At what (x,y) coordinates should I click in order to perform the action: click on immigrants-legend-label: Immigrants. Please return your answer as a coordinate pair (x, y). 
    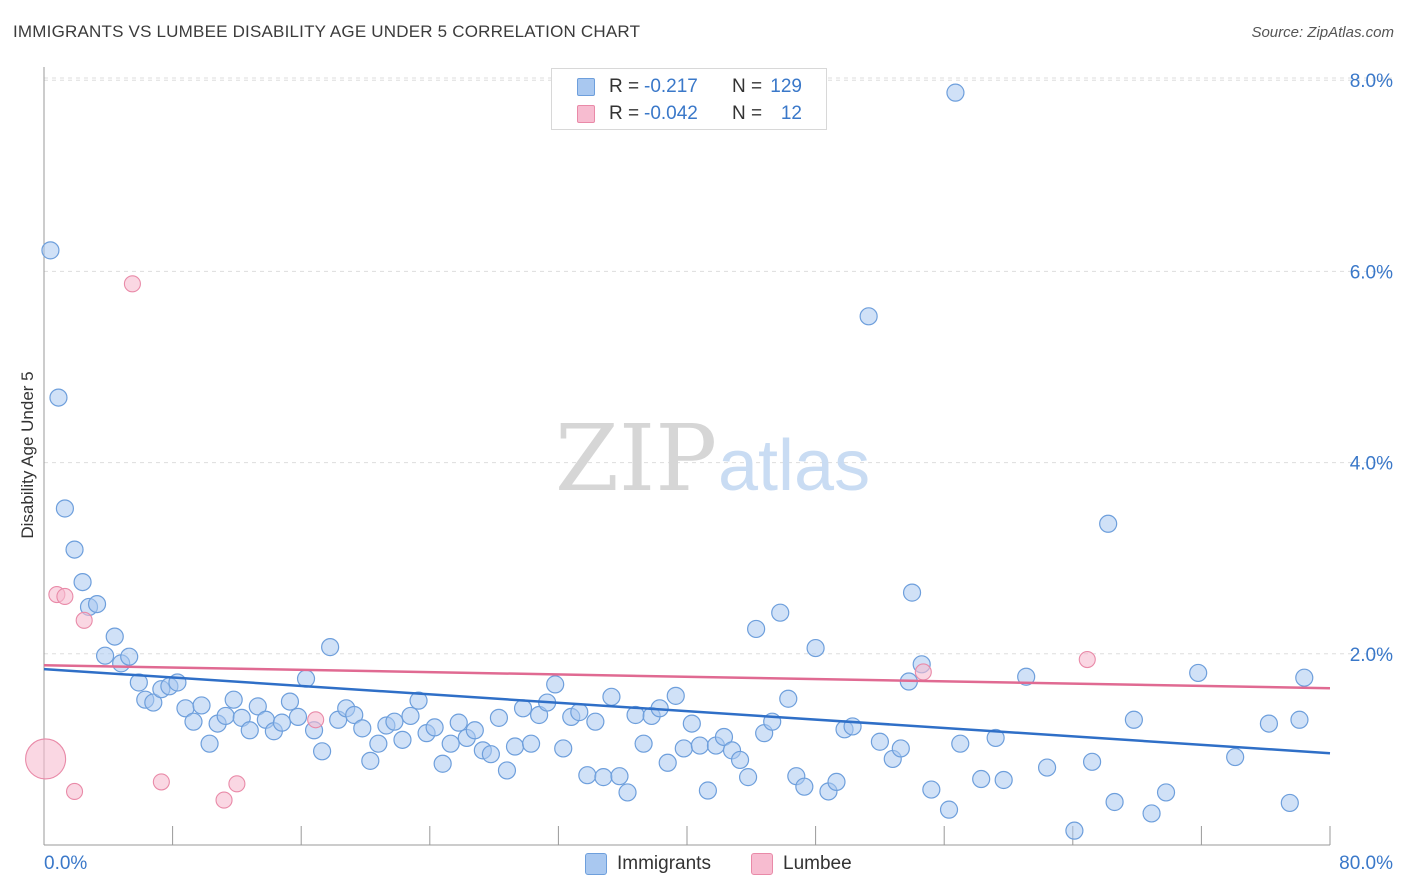
    Looking at the image, I should click on (664, 863).